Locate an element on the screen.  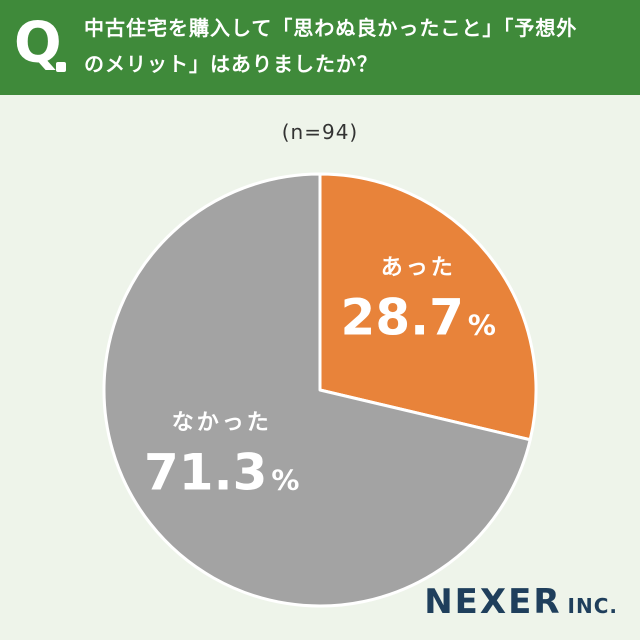
slice-label-1: あった is located at coordinates (418, 267).